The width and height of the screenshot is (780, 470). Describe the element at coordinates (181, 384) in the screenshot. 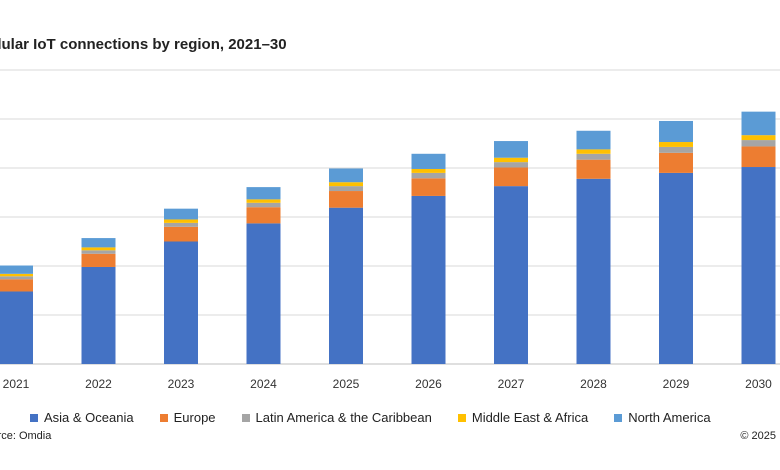

I see `x-tick-label: 2023` at that location.